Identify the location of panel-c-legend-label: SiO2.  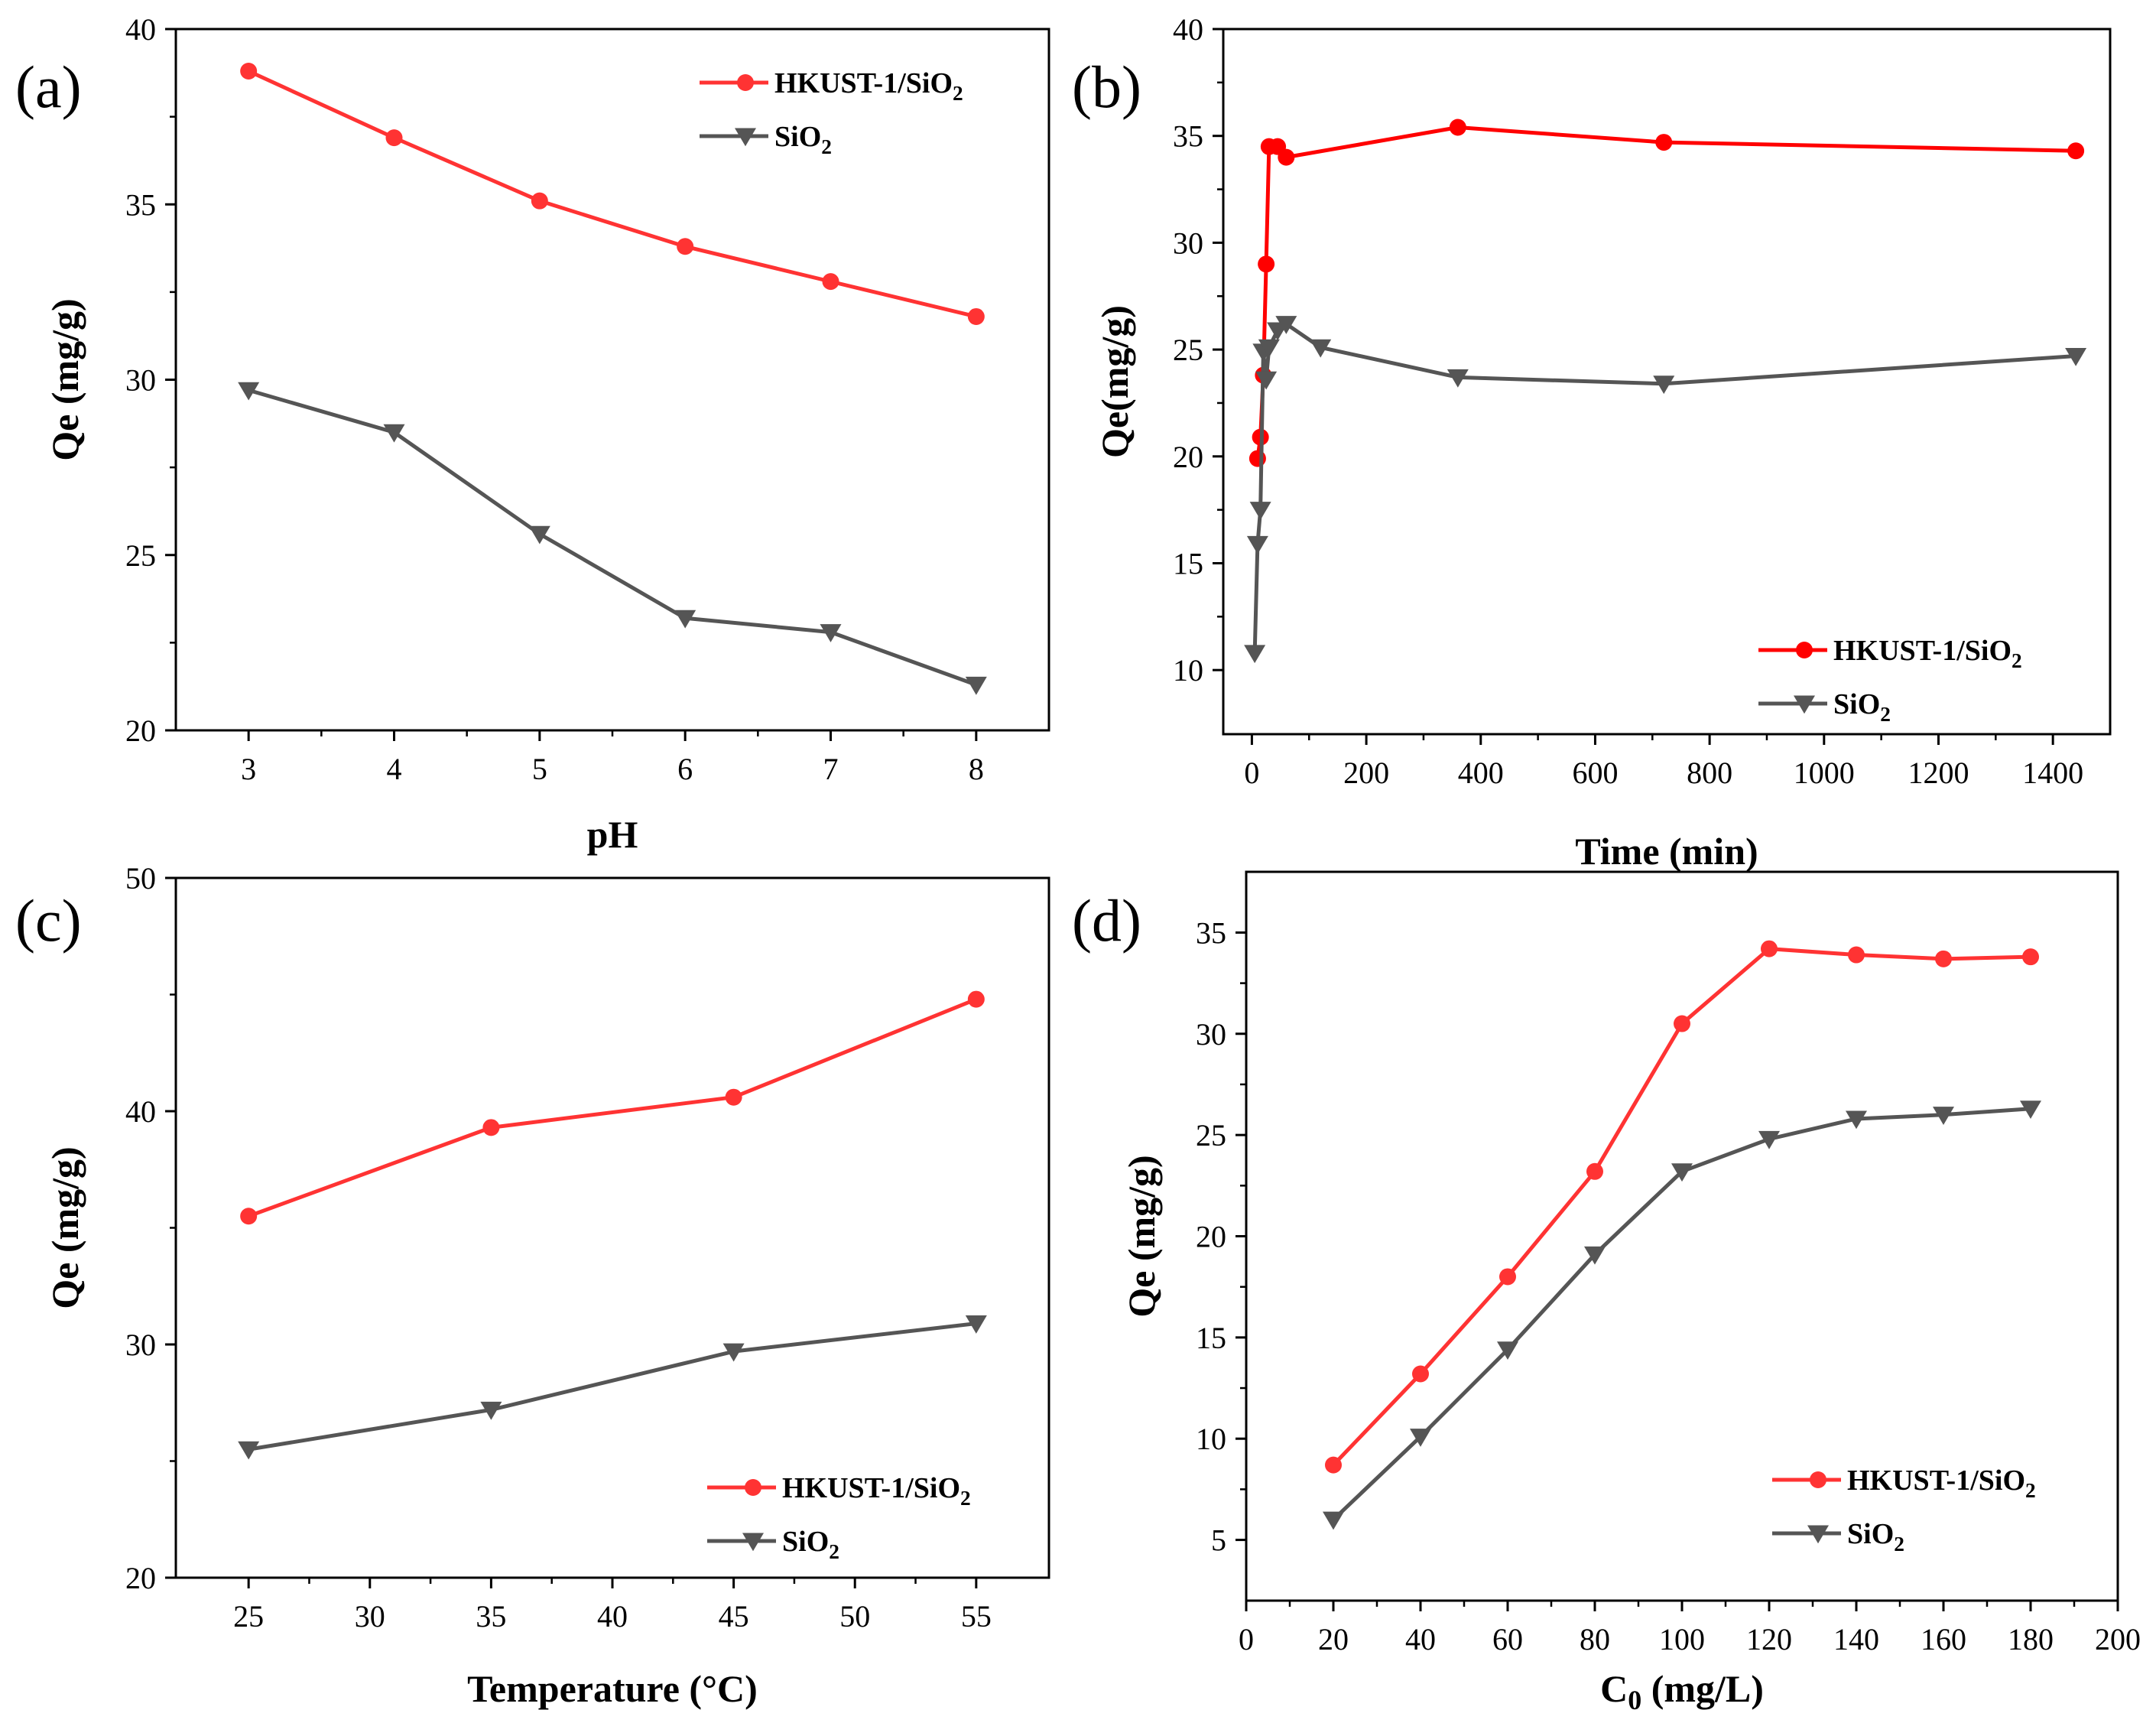
(811, 1544).